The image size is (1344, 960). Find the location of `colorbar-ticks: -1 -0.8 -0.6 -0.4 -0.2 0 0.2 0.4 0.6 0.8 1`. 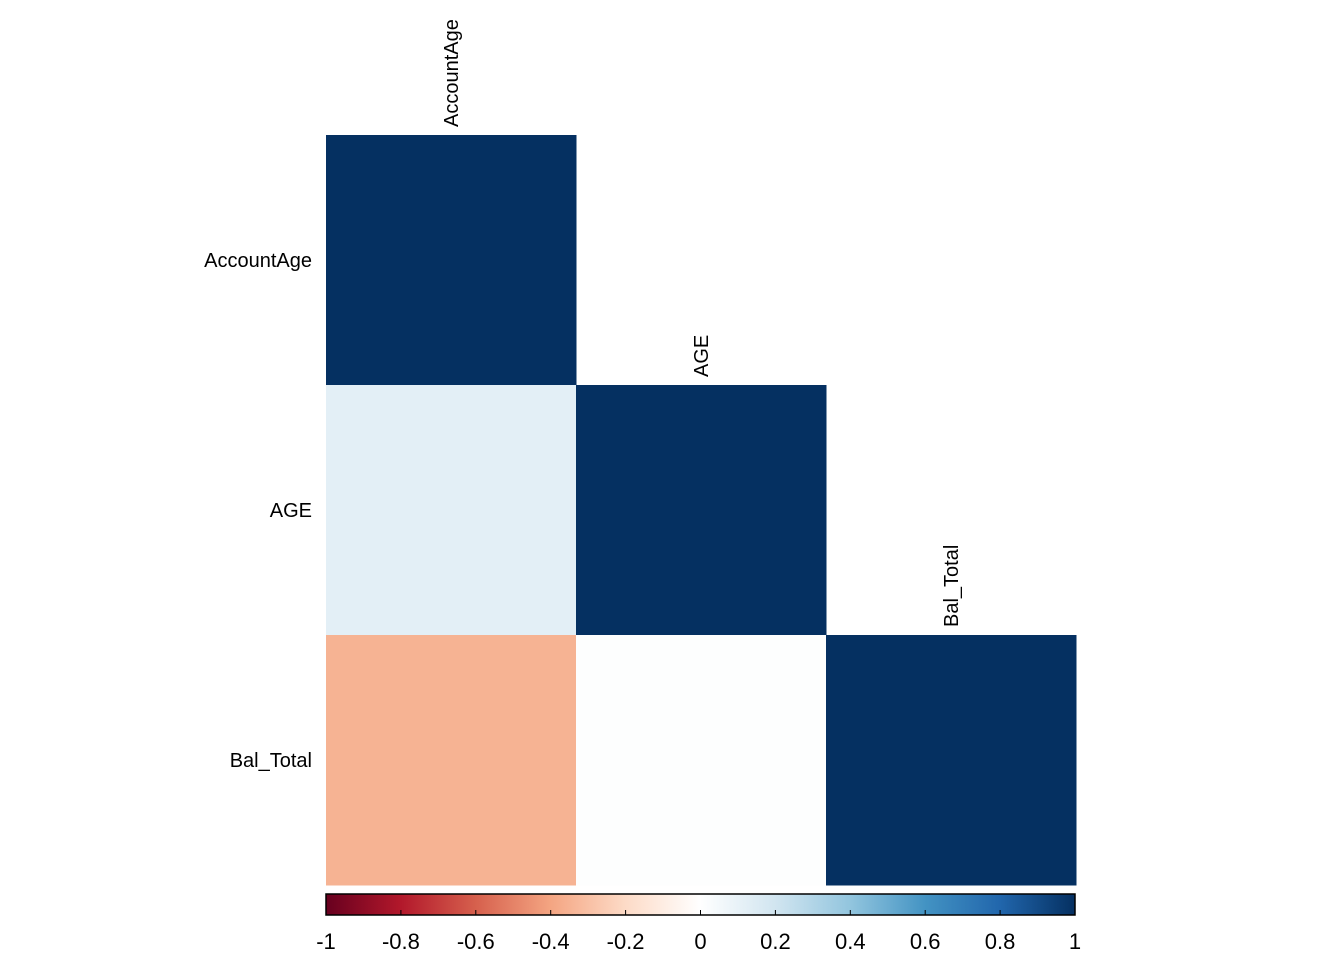

colorbar-ticks: -1 -0.8 -0.6 -0.4 -0.2 0 0.2 0.4 0.6 0.8 1 is located at coordinates (698, 932).